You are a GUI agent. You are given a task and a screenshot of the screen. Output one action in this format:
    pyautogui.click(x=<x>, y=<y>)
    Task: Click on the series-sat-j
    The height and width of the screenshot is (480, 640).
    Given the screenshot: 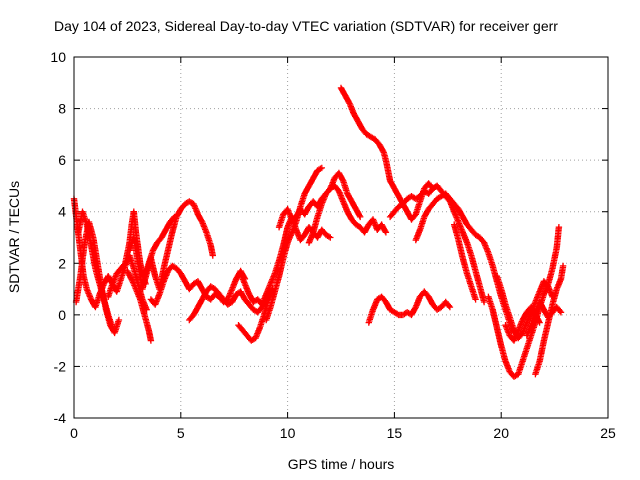 What is the action you would take?
    pyautogui.click(x=255, y=314)
    